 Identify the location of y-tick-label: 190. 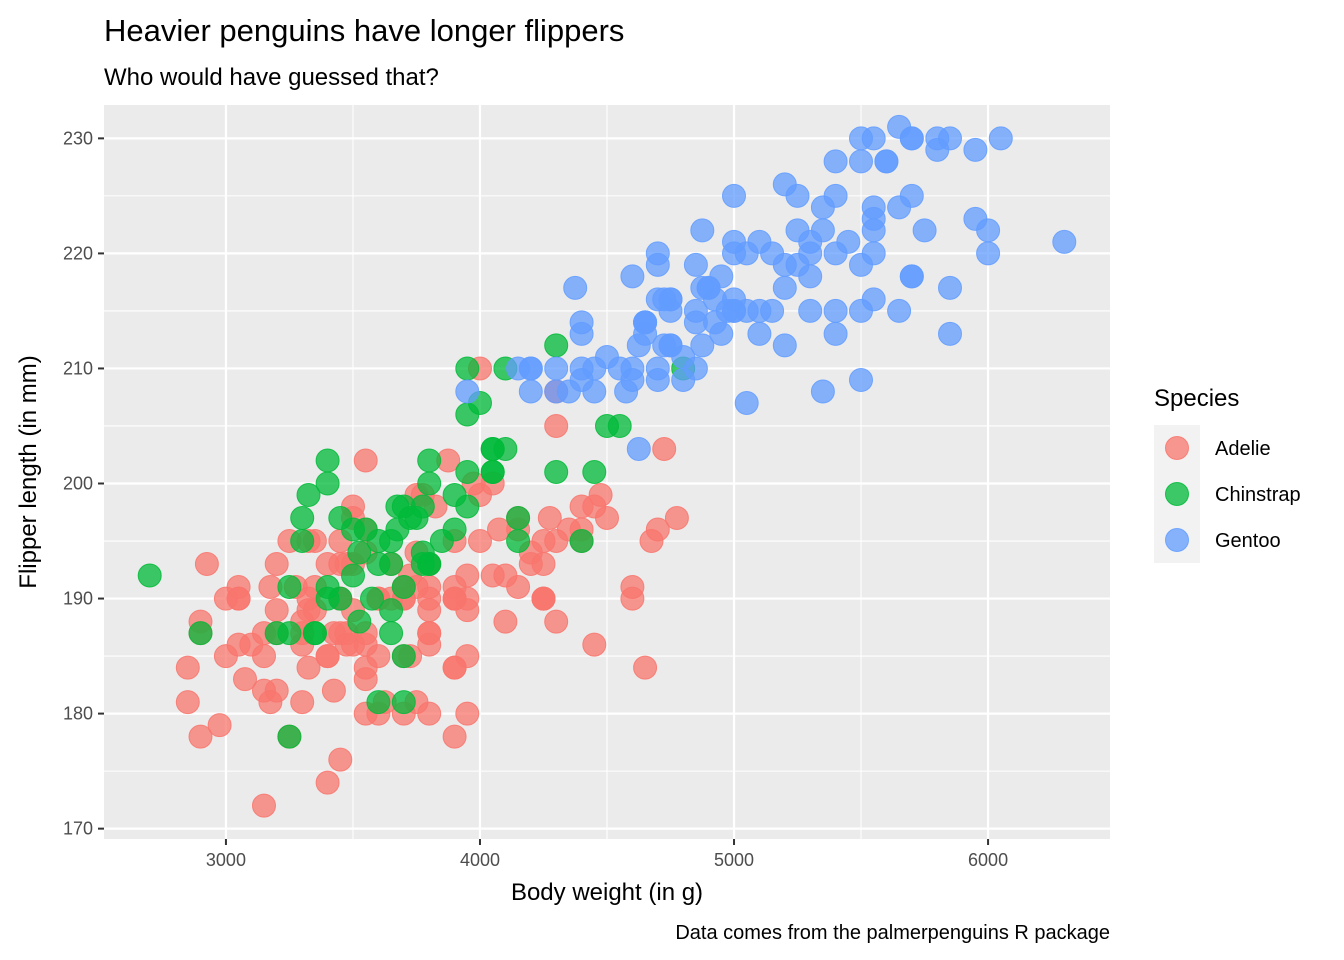
(78, 599).